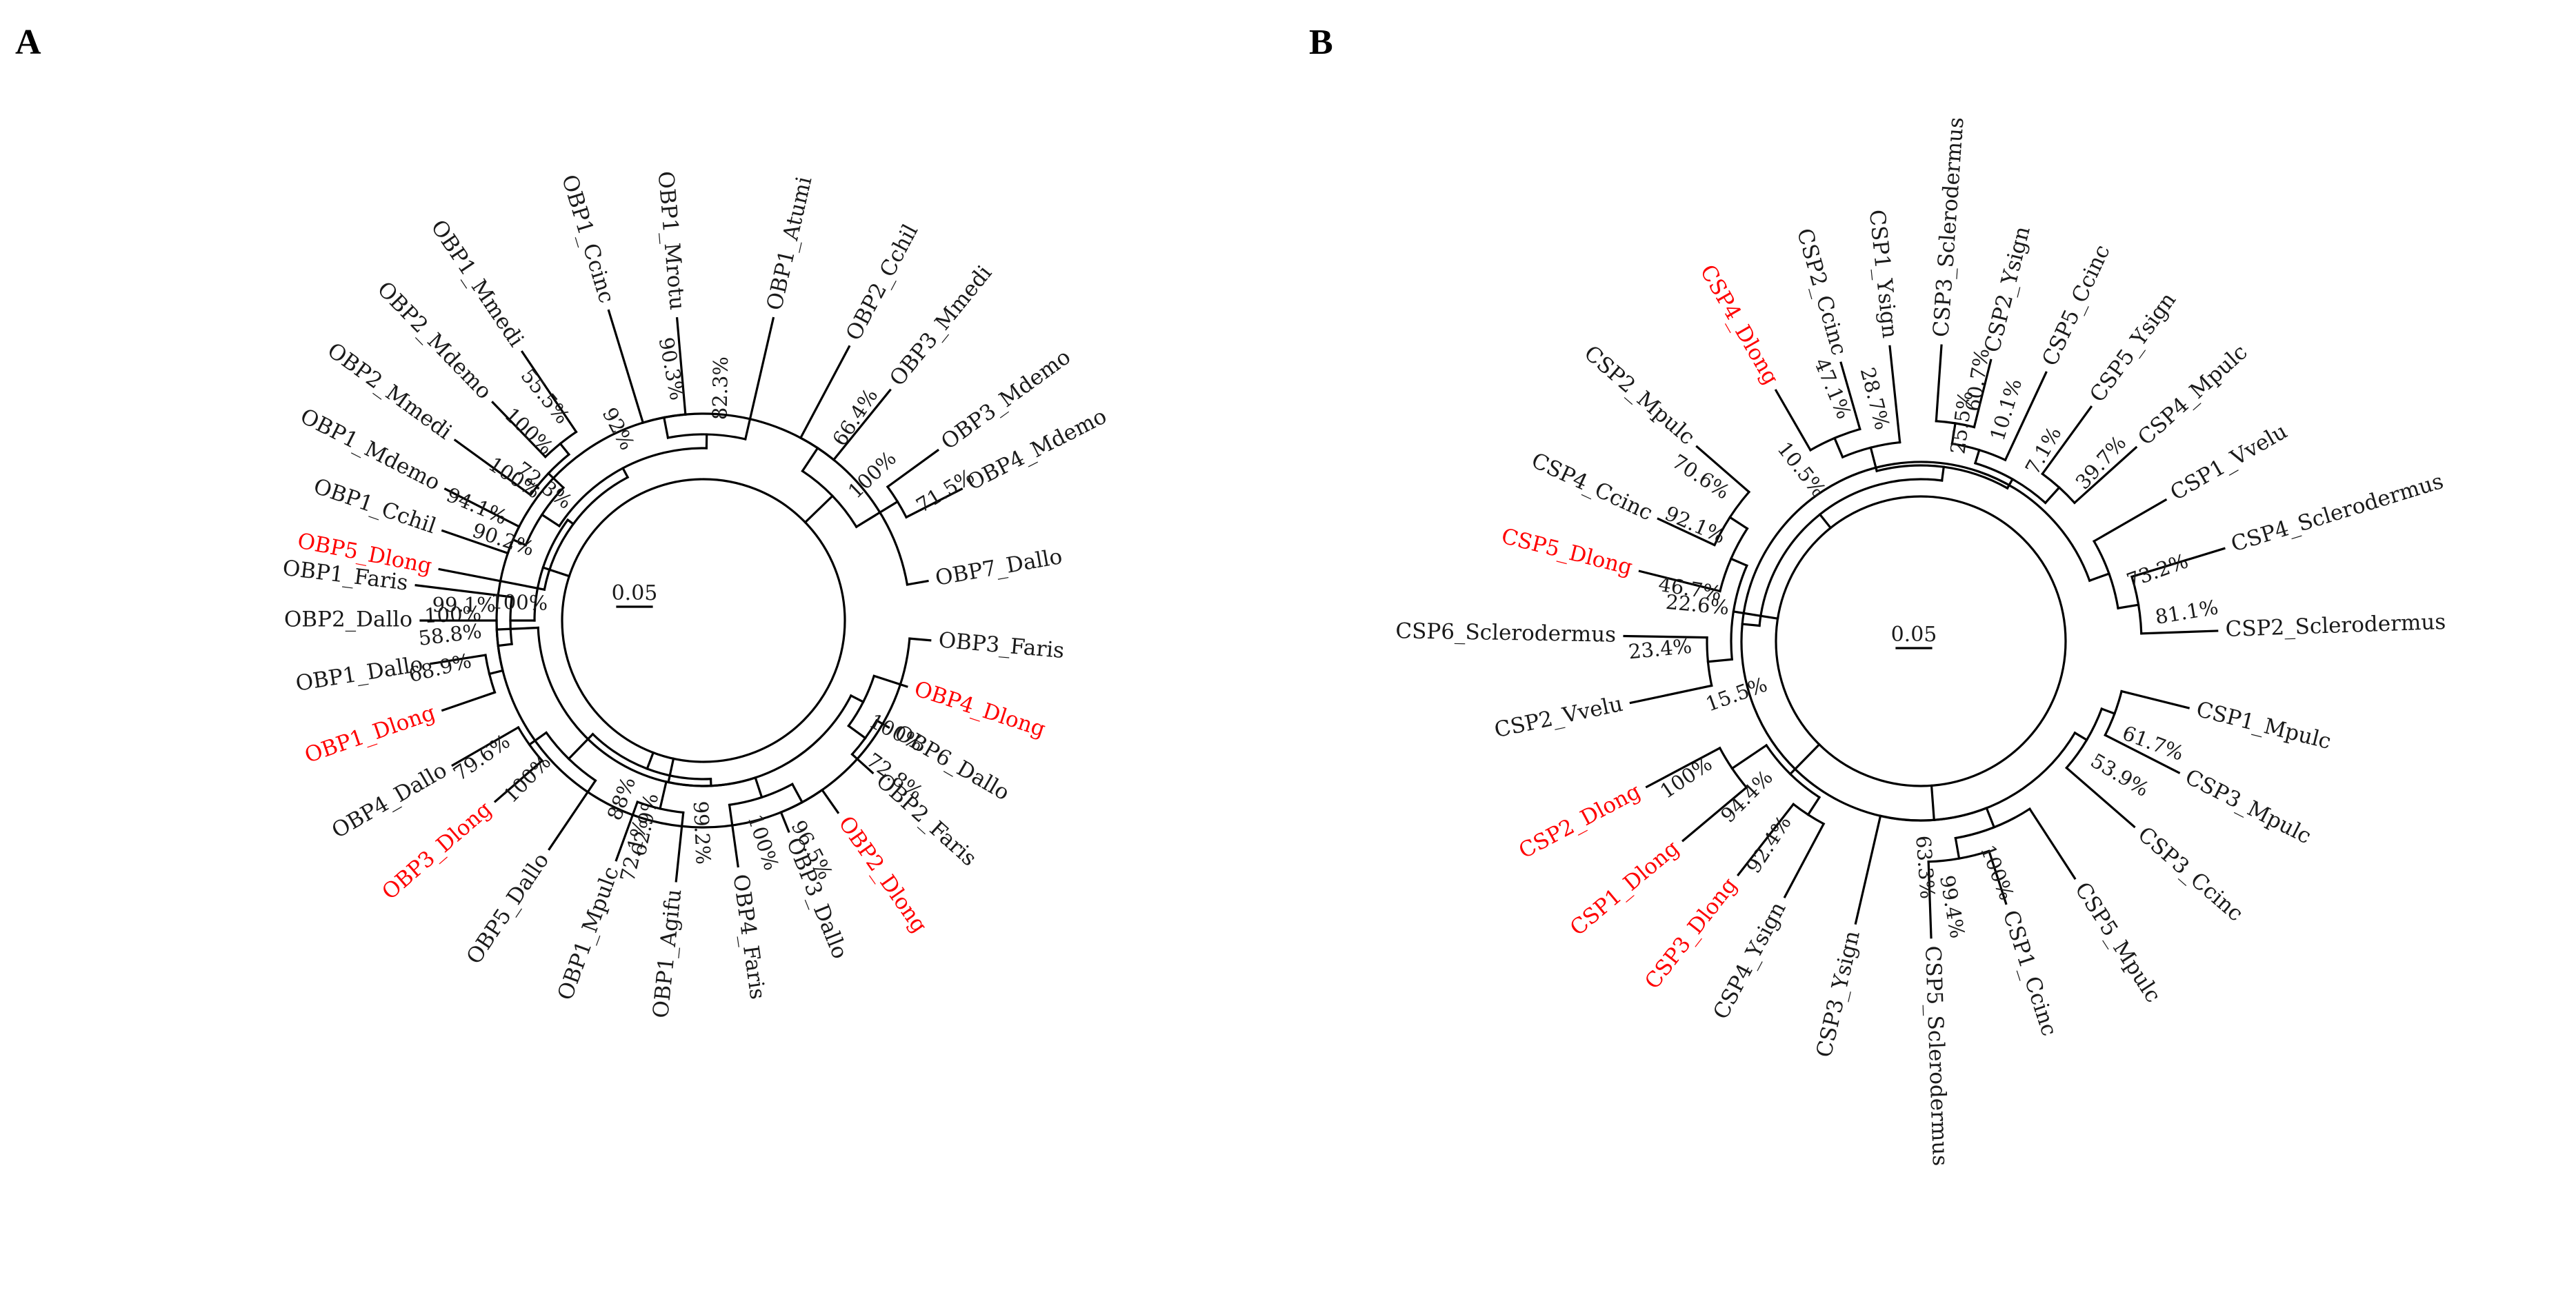 The image size is (2576, 1290). Describe the element at coordinates (1592, 487) in the screenshot. I see `panel-b-leaf-label: CSP4_Ccinc` at that location.